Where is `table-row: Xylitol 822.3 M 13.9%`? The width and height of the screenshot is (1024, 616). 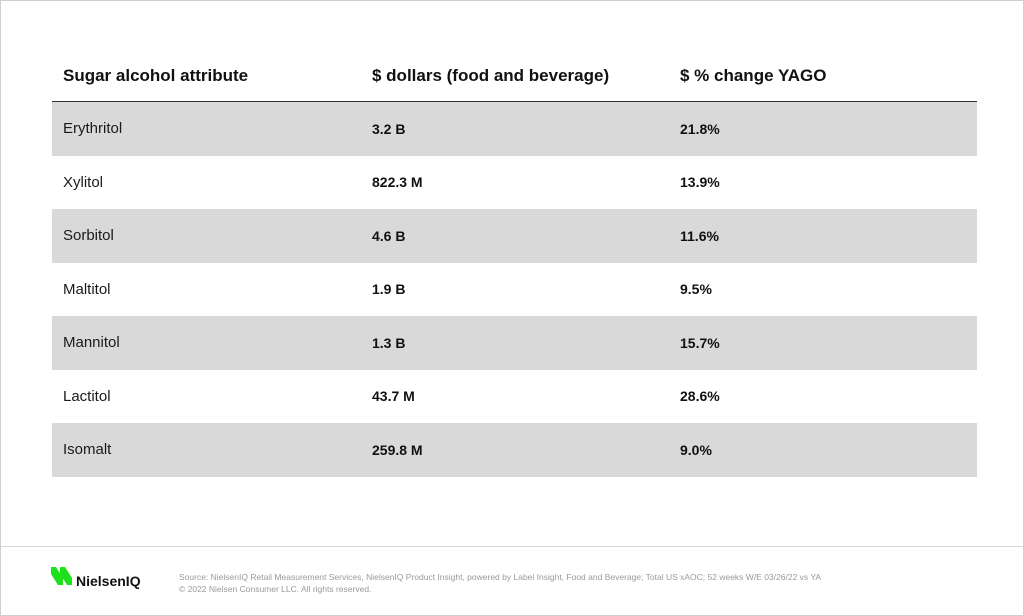
table-row: Xylitol 822.3 M 13.9% is located at coordinates (514, 183).